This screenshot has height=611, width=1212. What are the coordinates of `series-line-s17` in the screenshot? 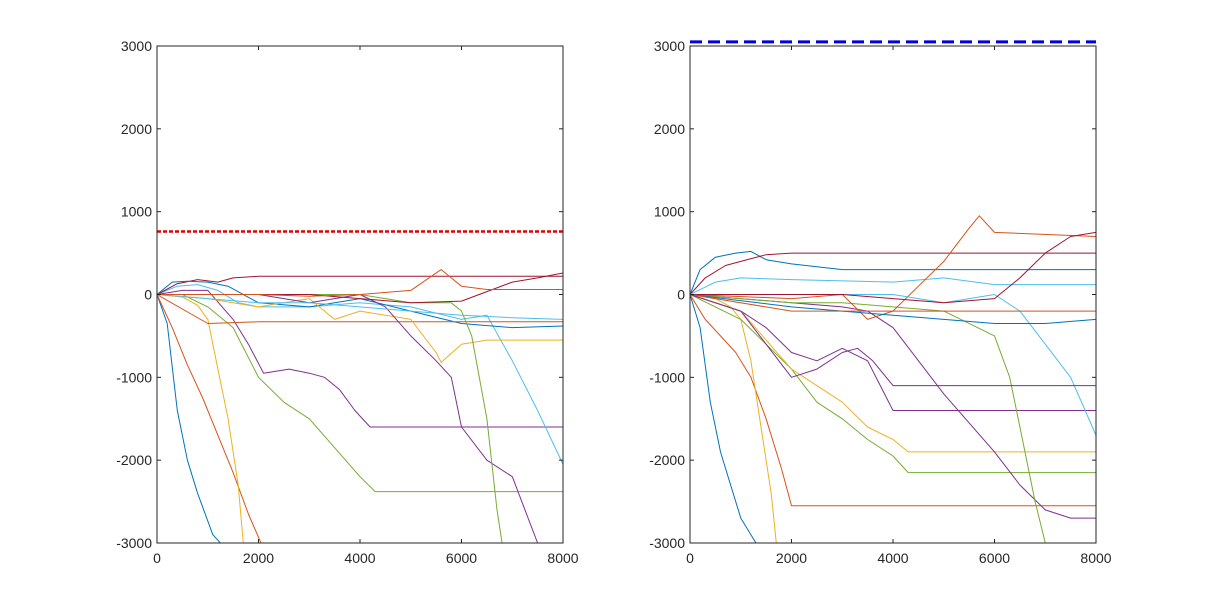 It's located at (893, 340).